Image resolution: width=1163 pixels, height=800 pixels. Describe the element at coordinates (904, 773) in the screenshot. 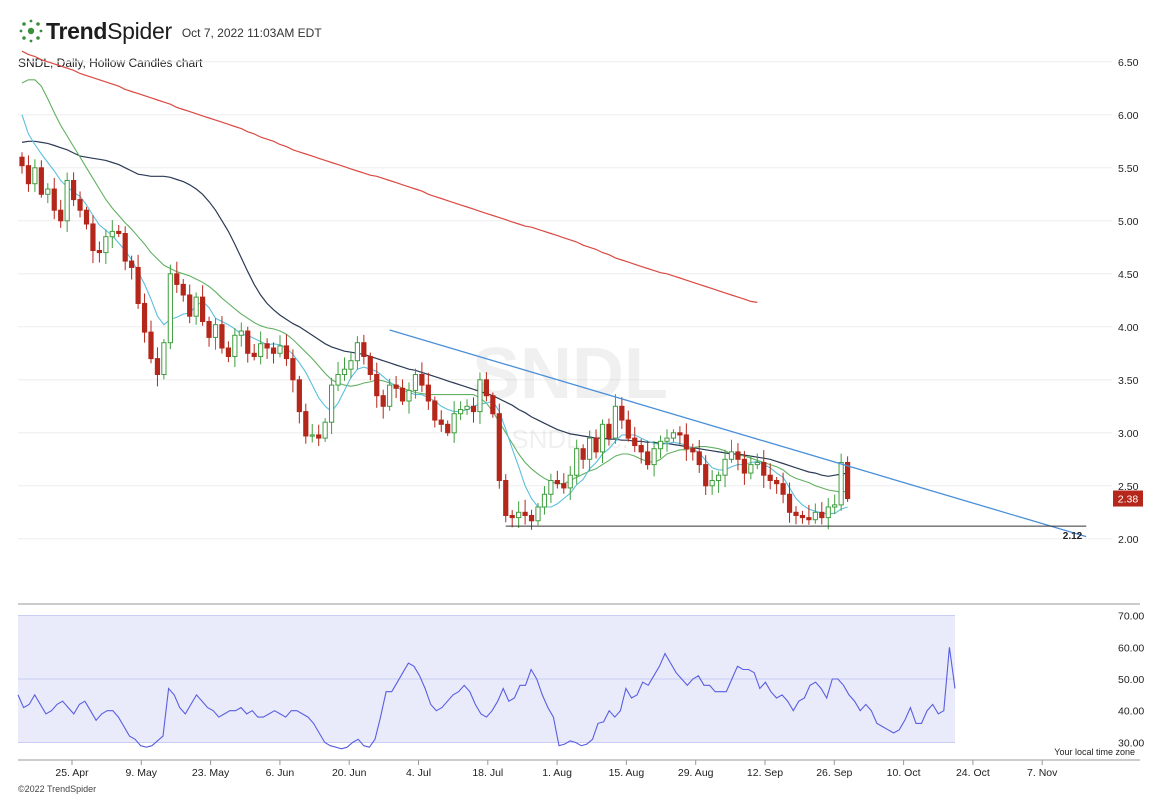

I see `date-tick-label: 10. Oct` at that location.